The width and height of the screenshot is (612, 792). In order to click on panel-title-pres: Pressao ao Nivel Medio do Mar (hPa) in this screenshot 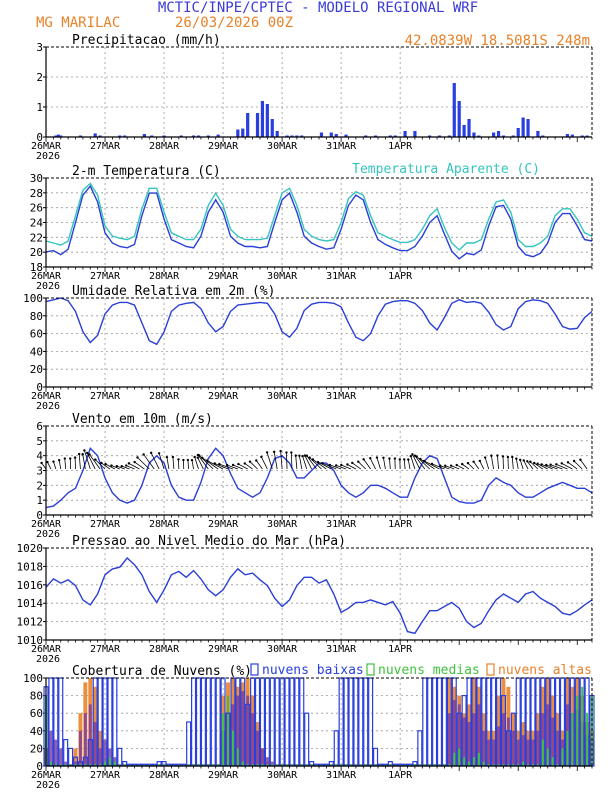, I will do `click(209, 541)`.